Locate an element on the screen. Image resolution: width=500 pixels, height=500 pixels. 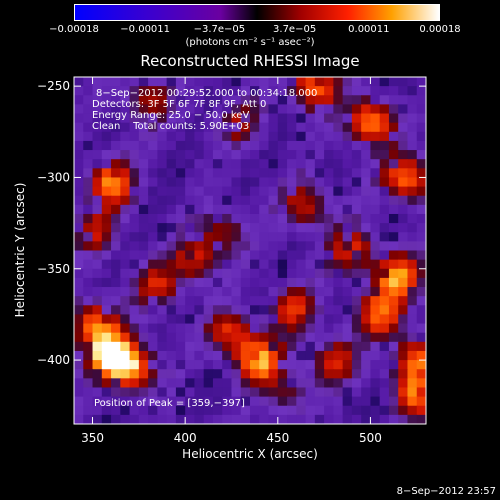
colorbar-tick-label: −3.7e−05 is located at coordinates (219, 29).